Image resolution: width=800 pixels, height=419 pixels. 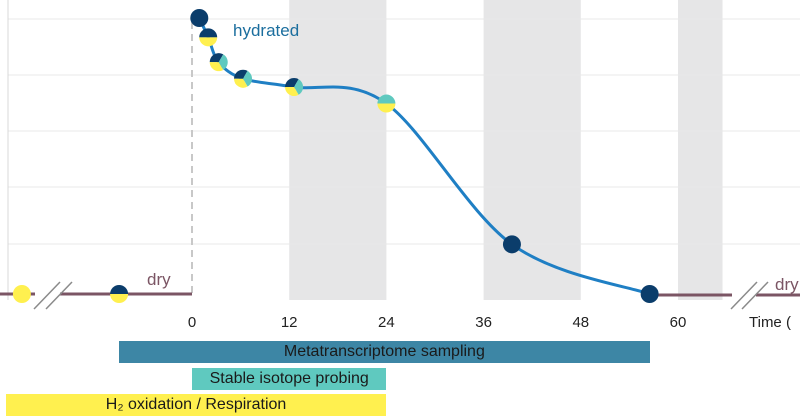 I want to click on x-tick-label-48: 48, so click(x=580, y=322).